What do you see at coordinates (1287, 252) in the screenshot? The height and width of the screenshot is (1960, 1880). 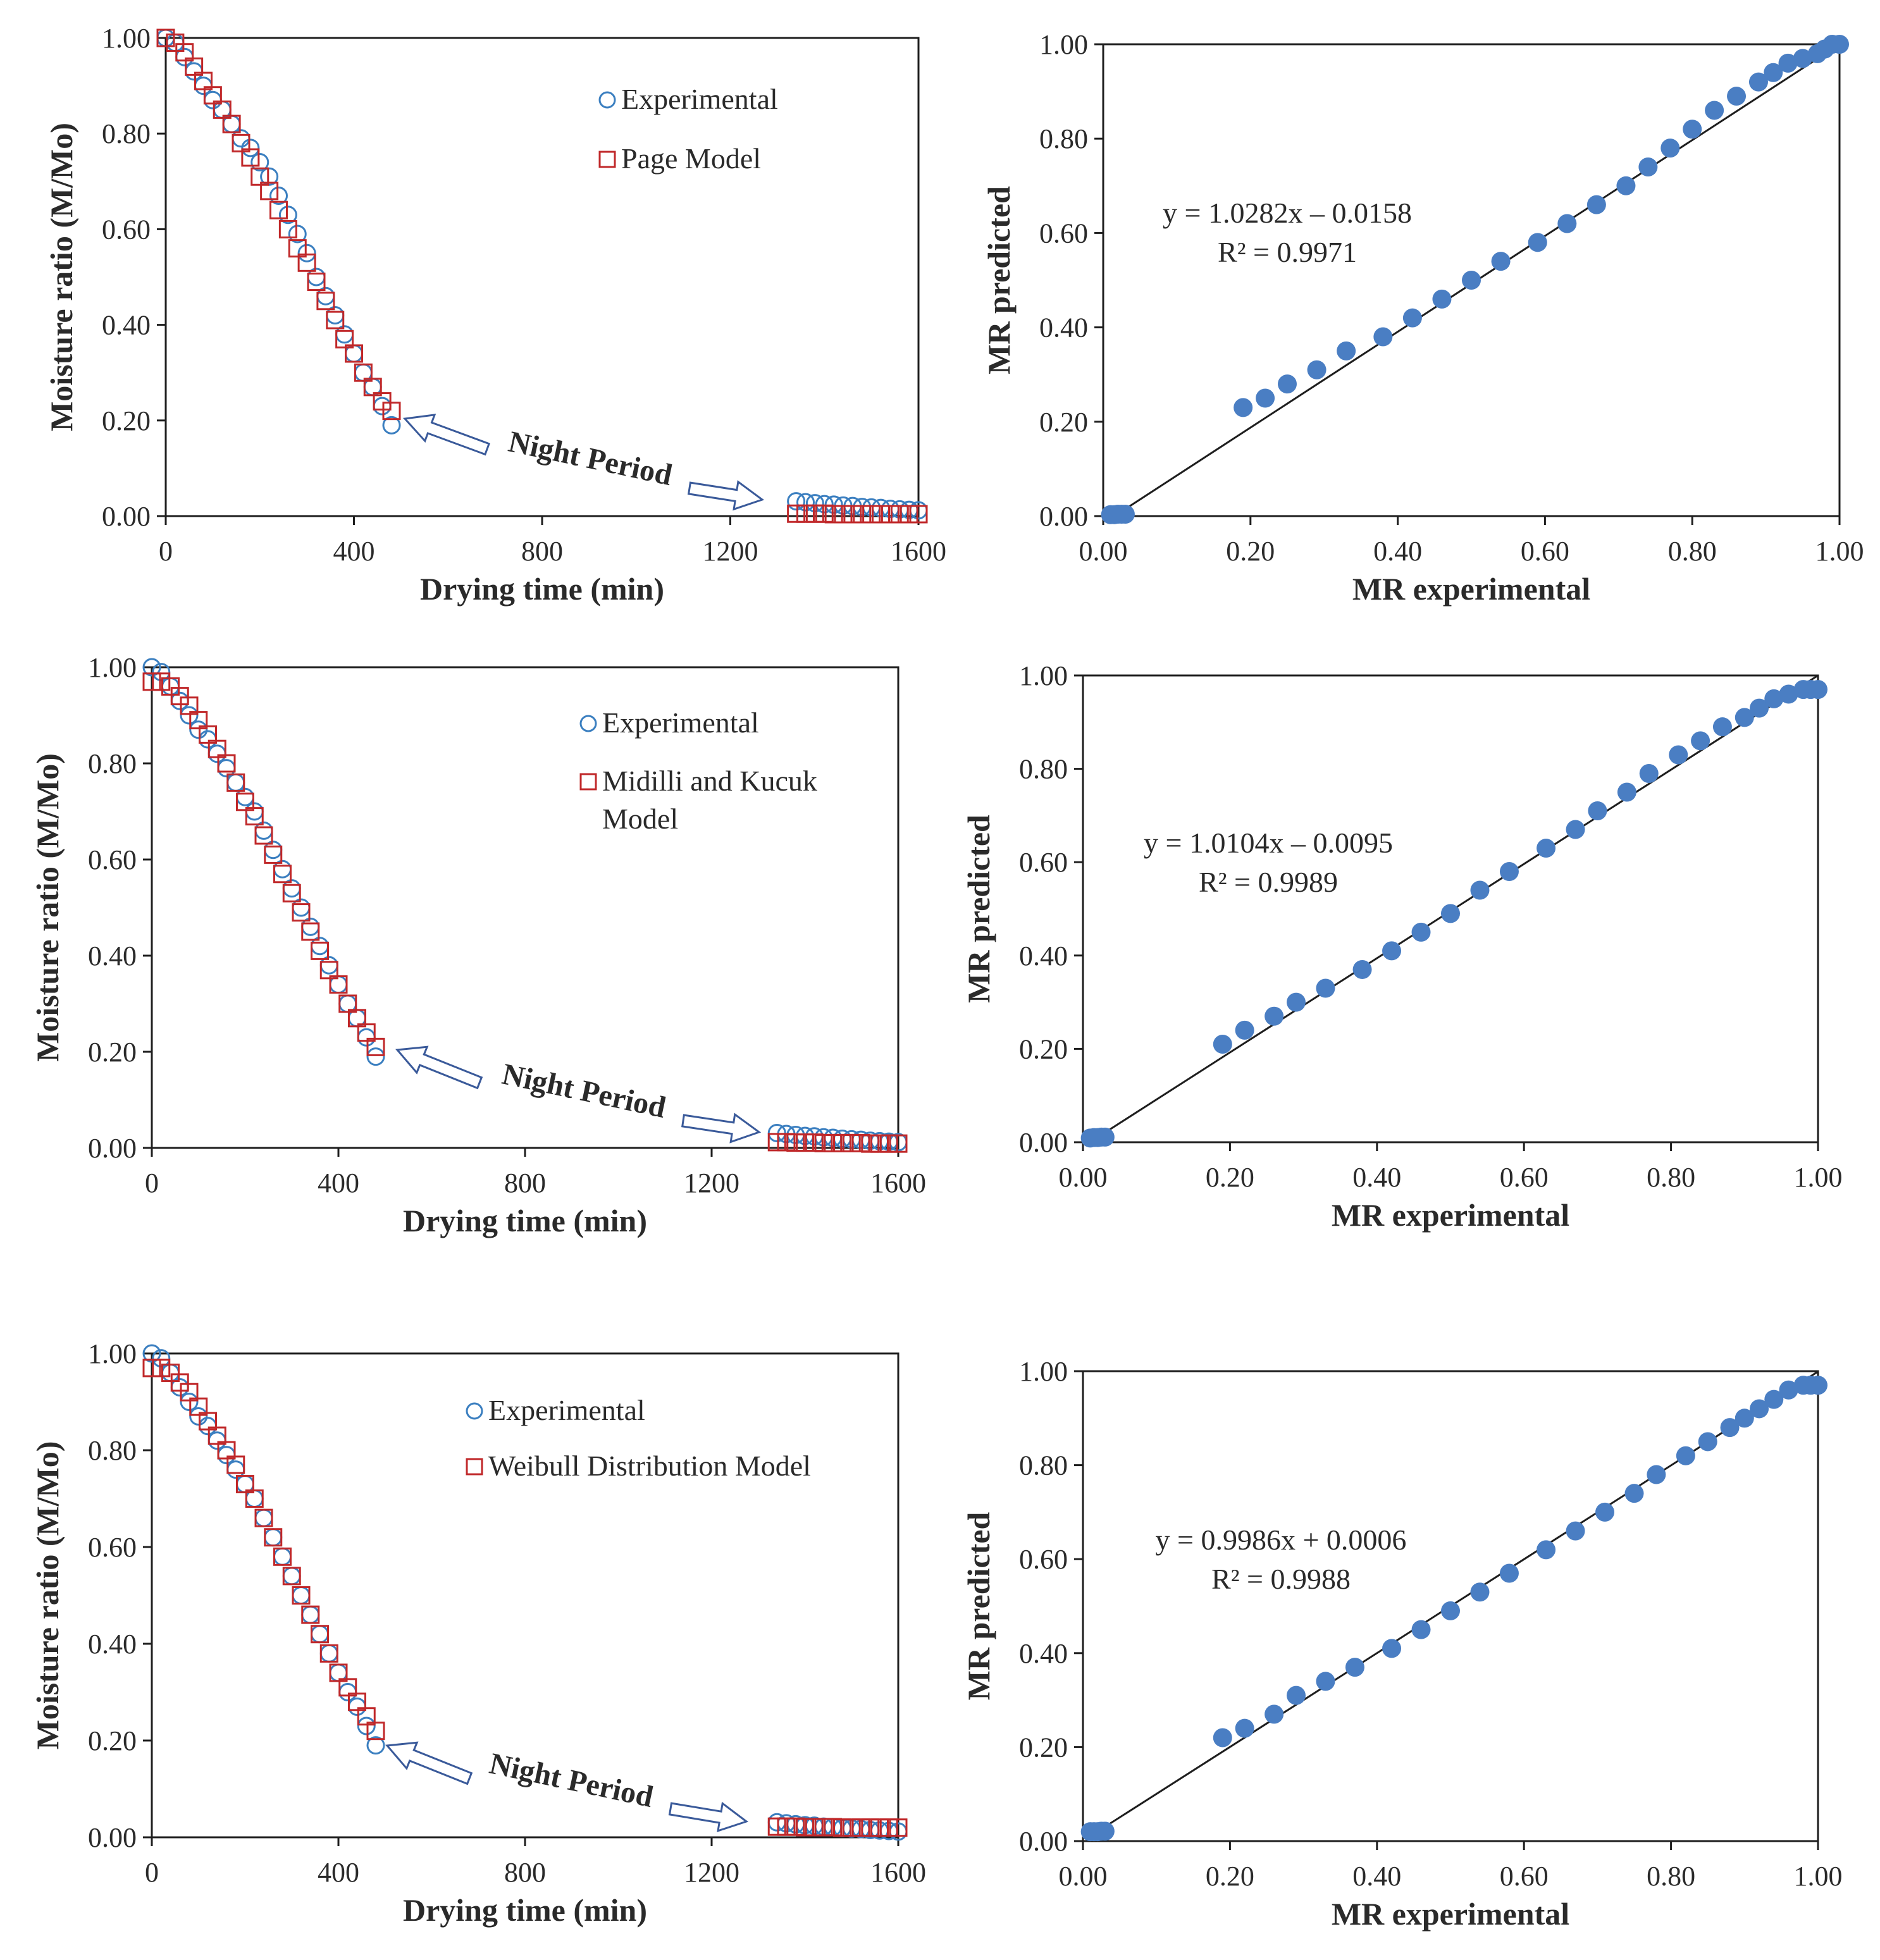 I see `r-squared-label: R² = 0.9971` at bounding box center [1287, 252].